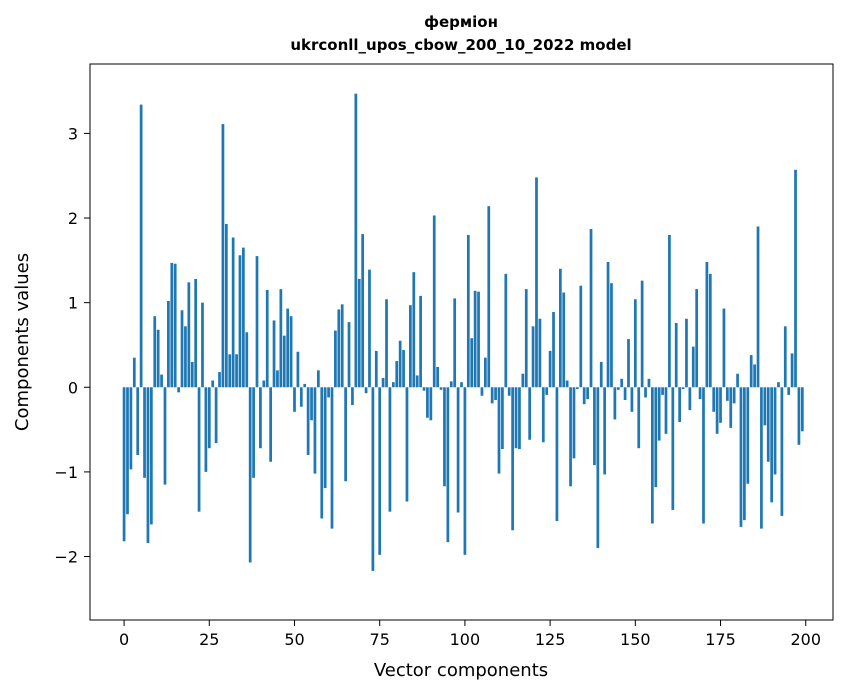 The height and width of the screenshot is (696, 847). I want to click on y-tick-label: 1, so click(73, 303).